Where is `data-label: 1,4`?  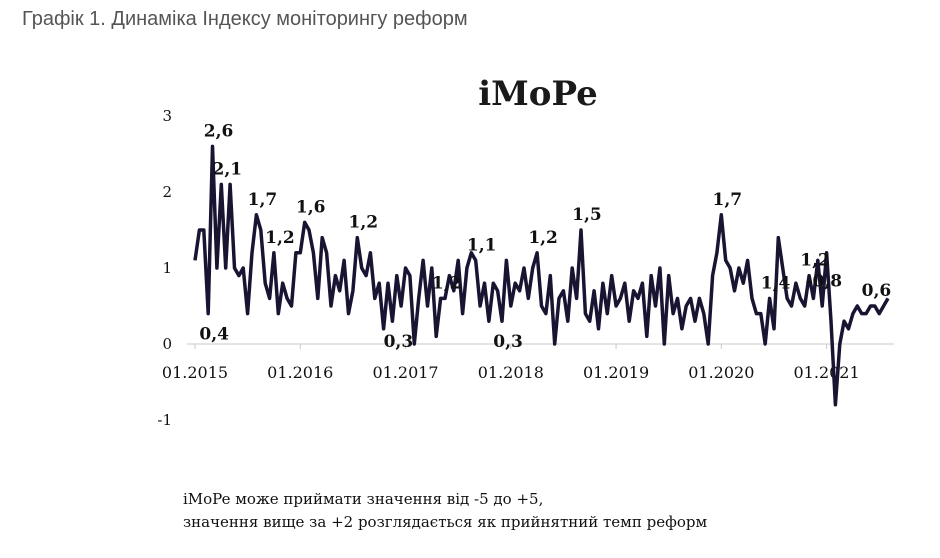 data-label: 1,4 is located at coordinates (776, 283).